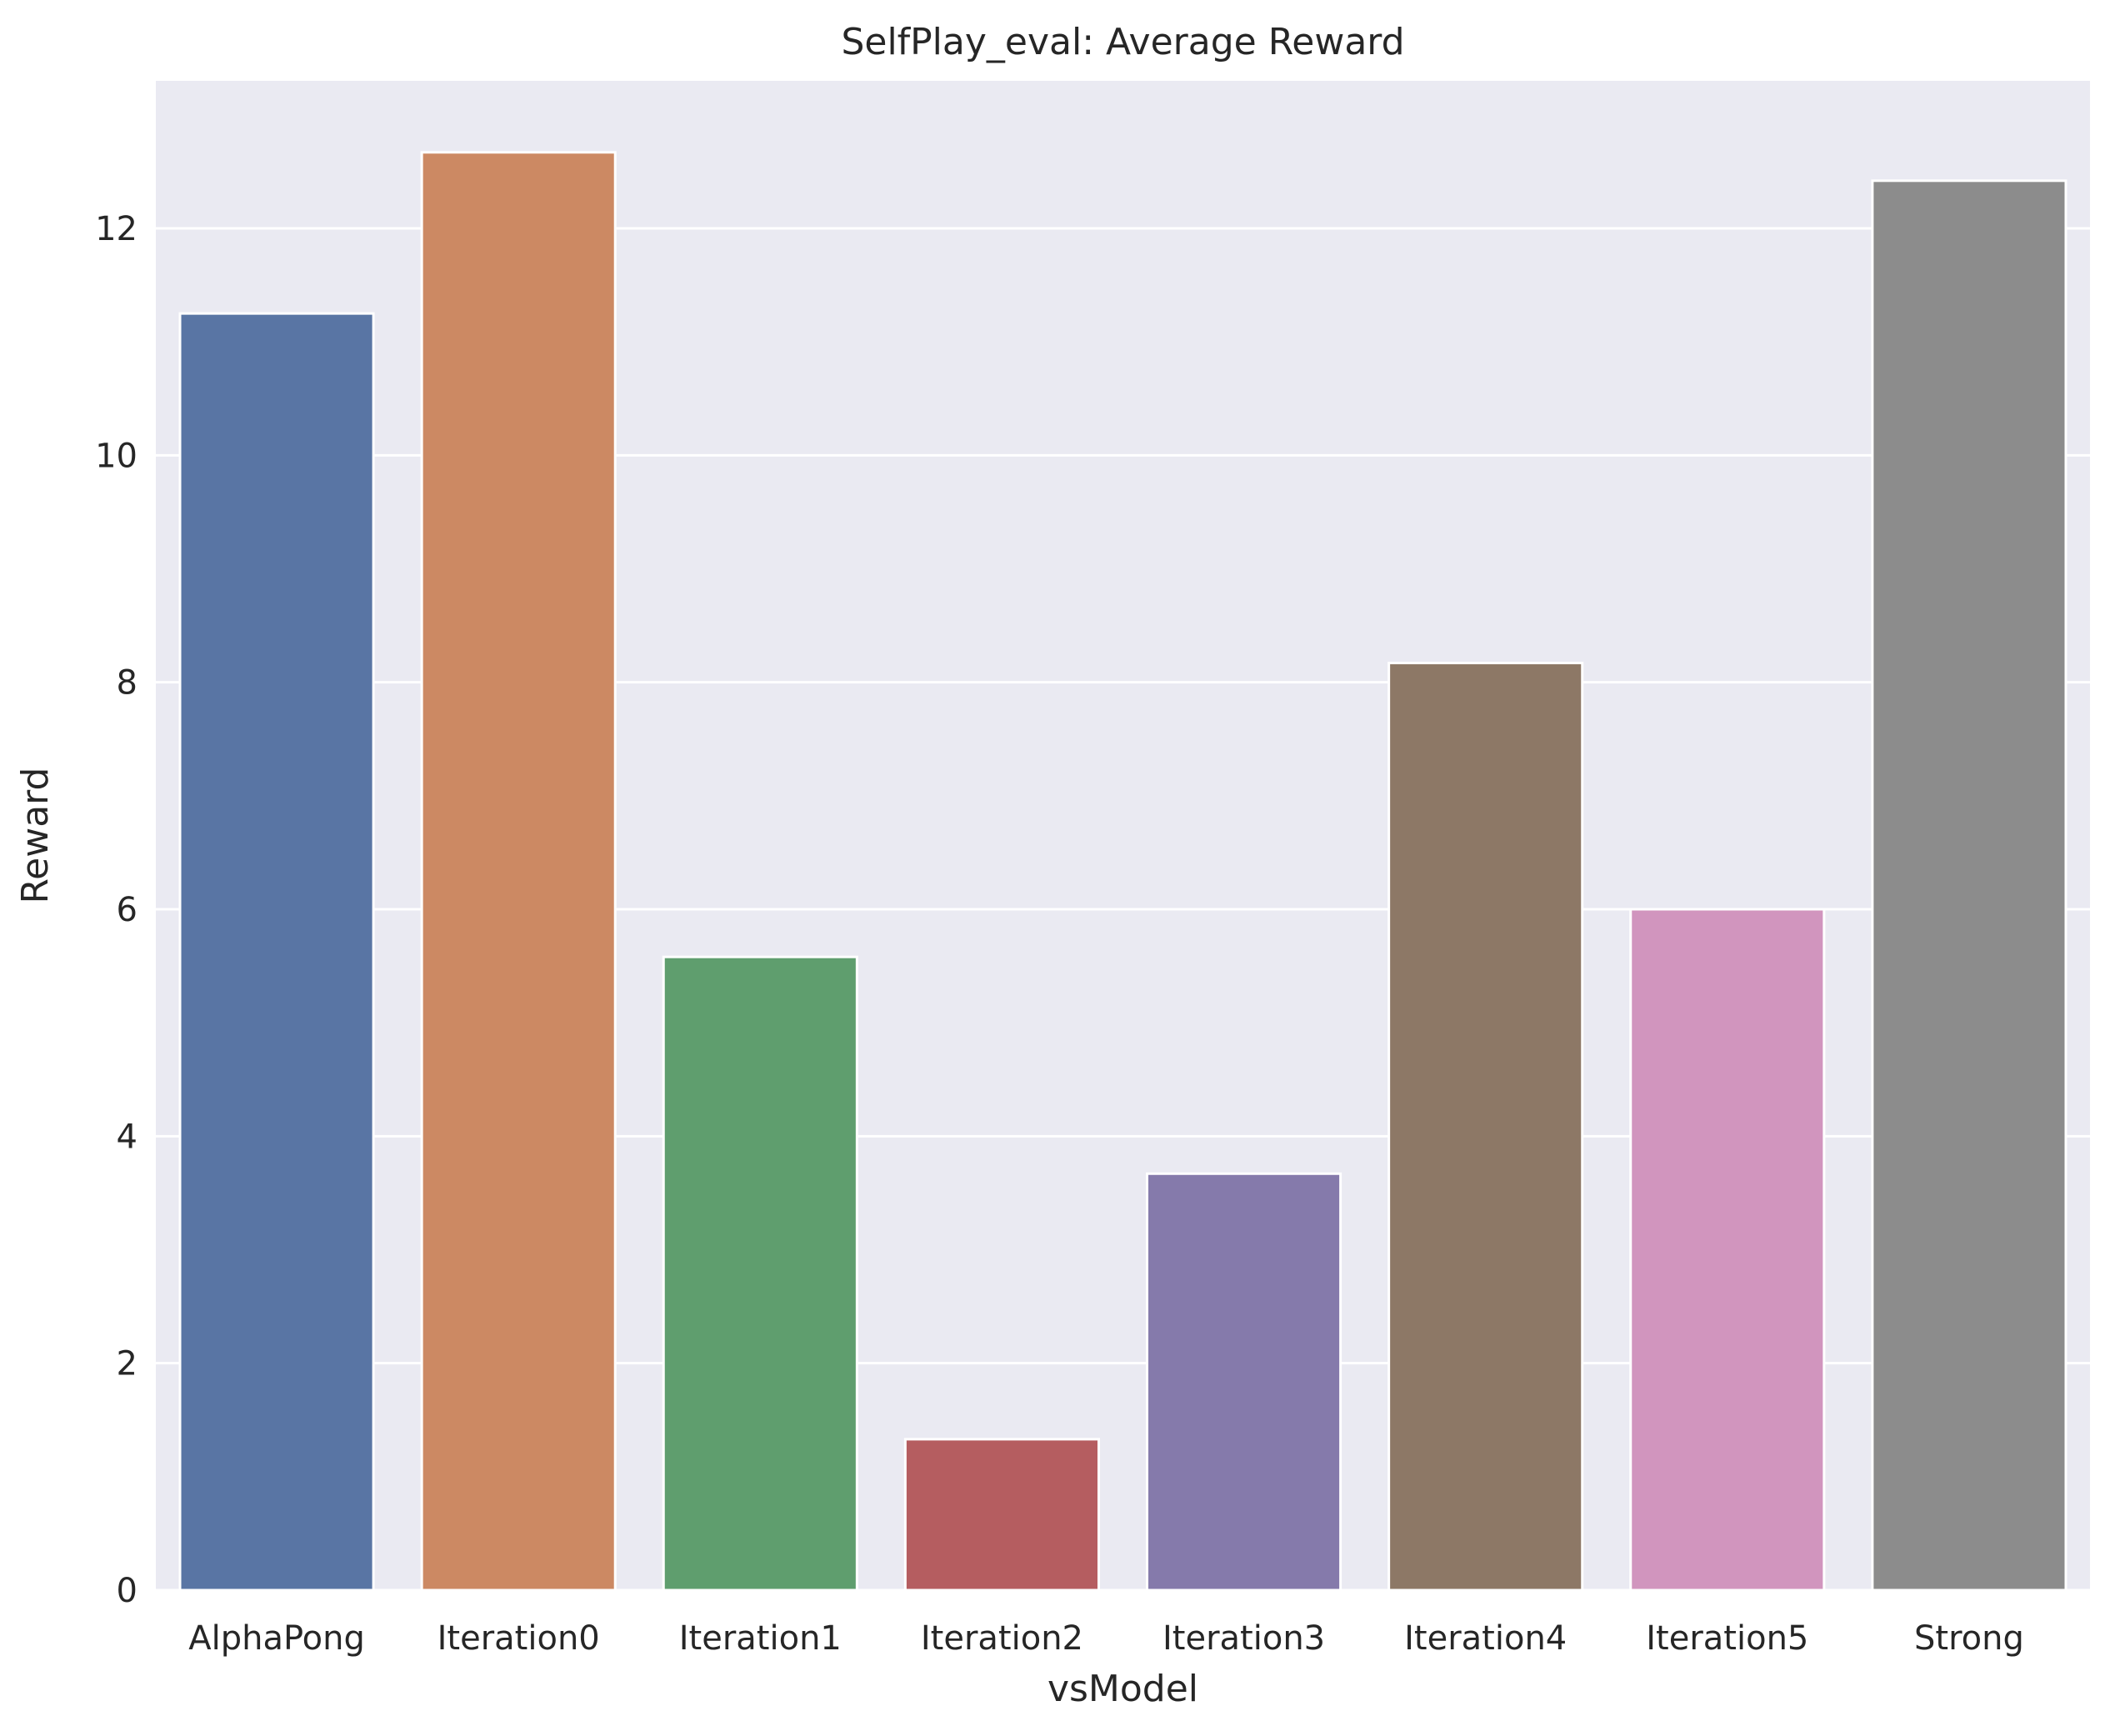  I want to click on y-tick-label: 2, so click(127, 1364).